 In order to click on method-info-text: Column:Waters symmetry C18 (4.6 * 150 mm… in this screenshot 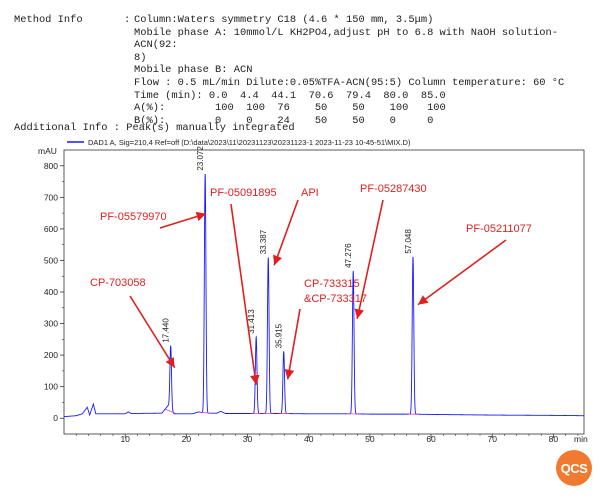, I will do `click(284, 20)`.